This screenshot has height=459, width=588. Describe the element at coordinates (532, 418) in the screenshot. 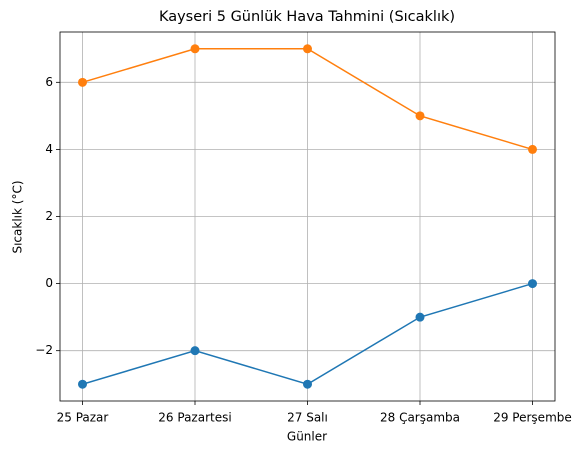

I see `x-tick-label: 29 Perşembe` at that location.